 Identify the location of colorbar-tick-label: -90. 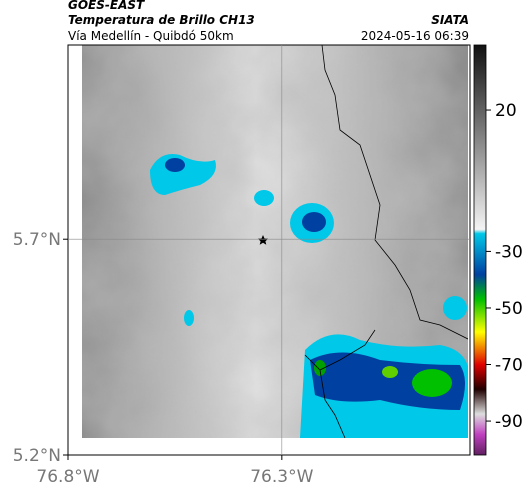
(509, 422).